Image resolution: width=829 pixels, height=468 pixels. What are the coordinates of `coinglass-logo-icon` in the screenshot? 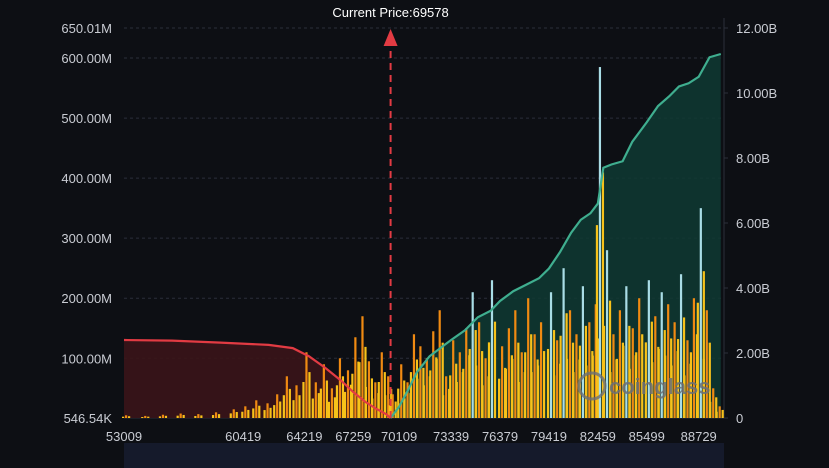 It's located at (592, 386).